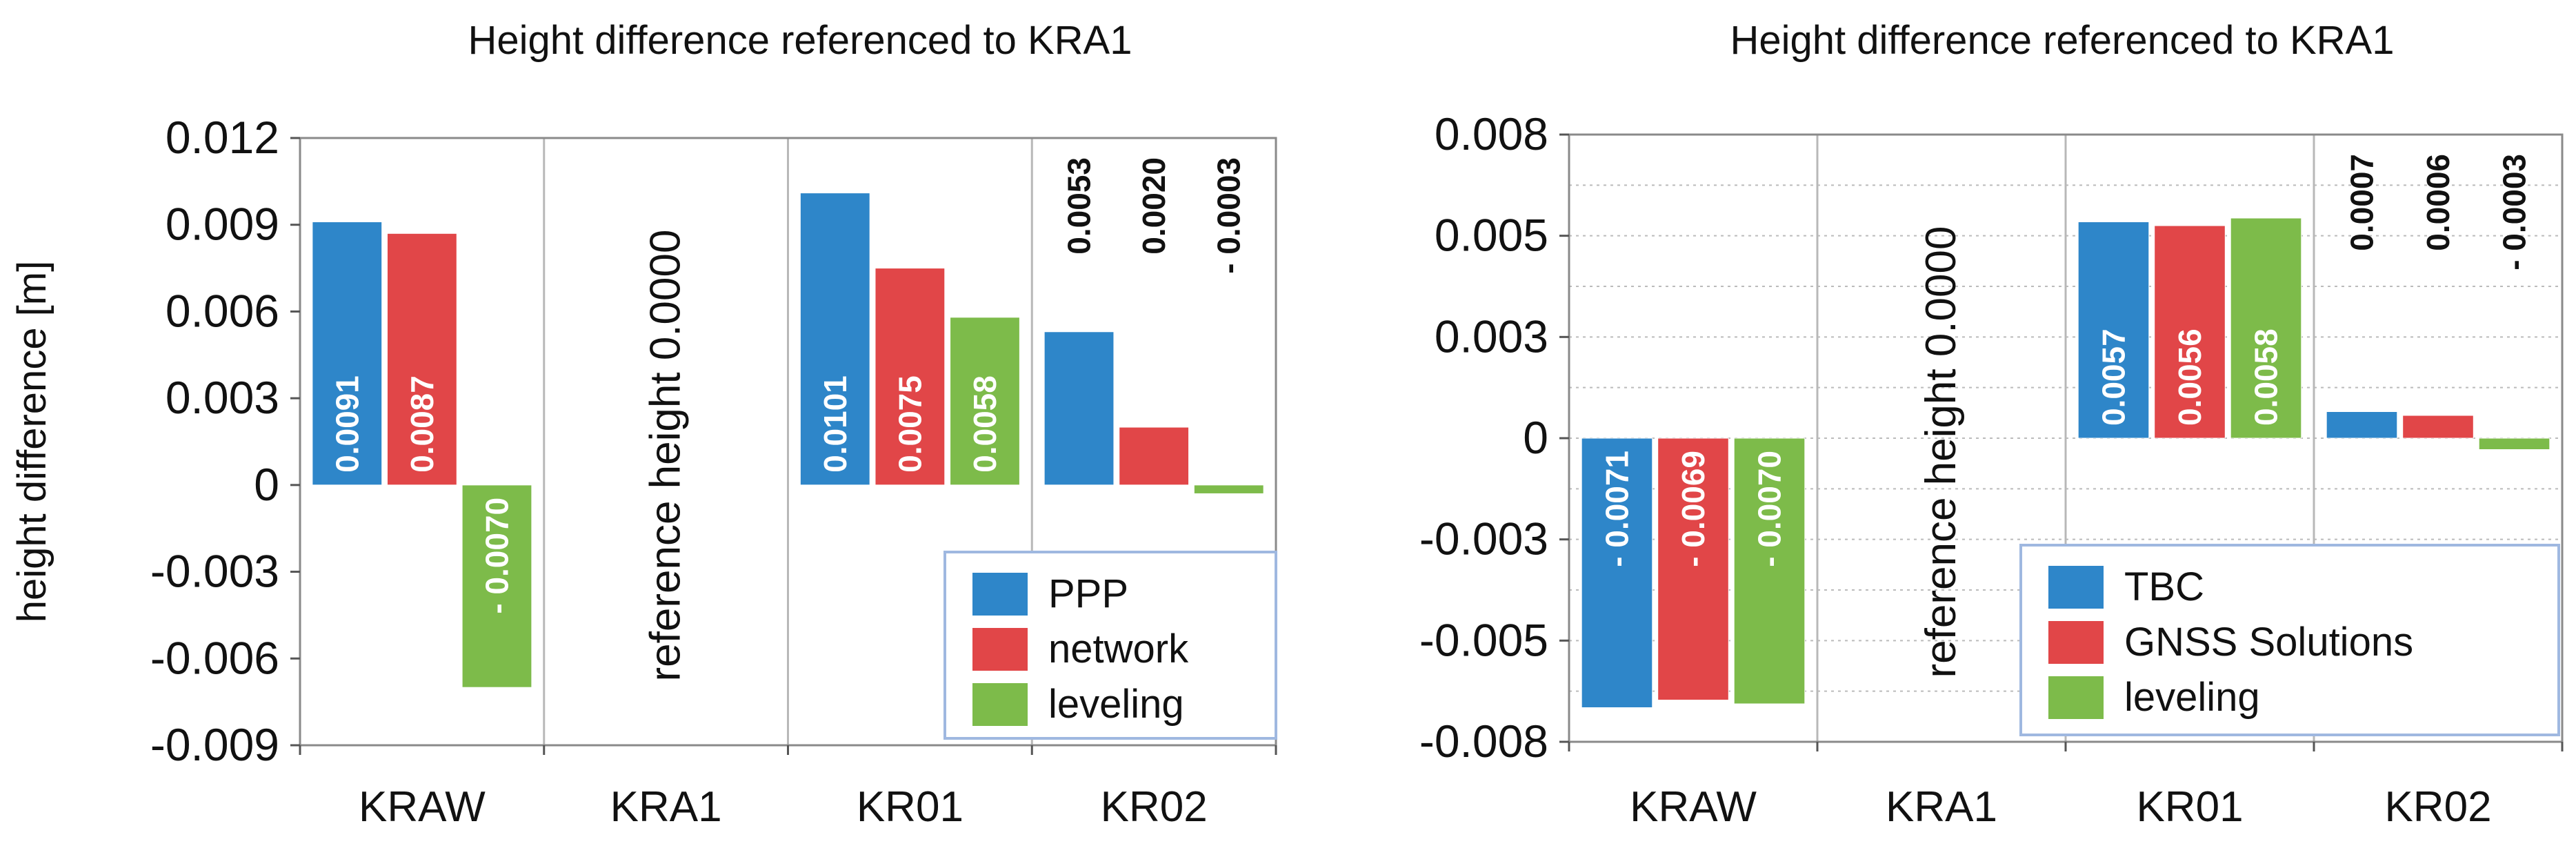  What do you see at coordinates (222, 137) in the screenshot?
I see `y-tick-label: 0.012` at bounding box center [222, 137].